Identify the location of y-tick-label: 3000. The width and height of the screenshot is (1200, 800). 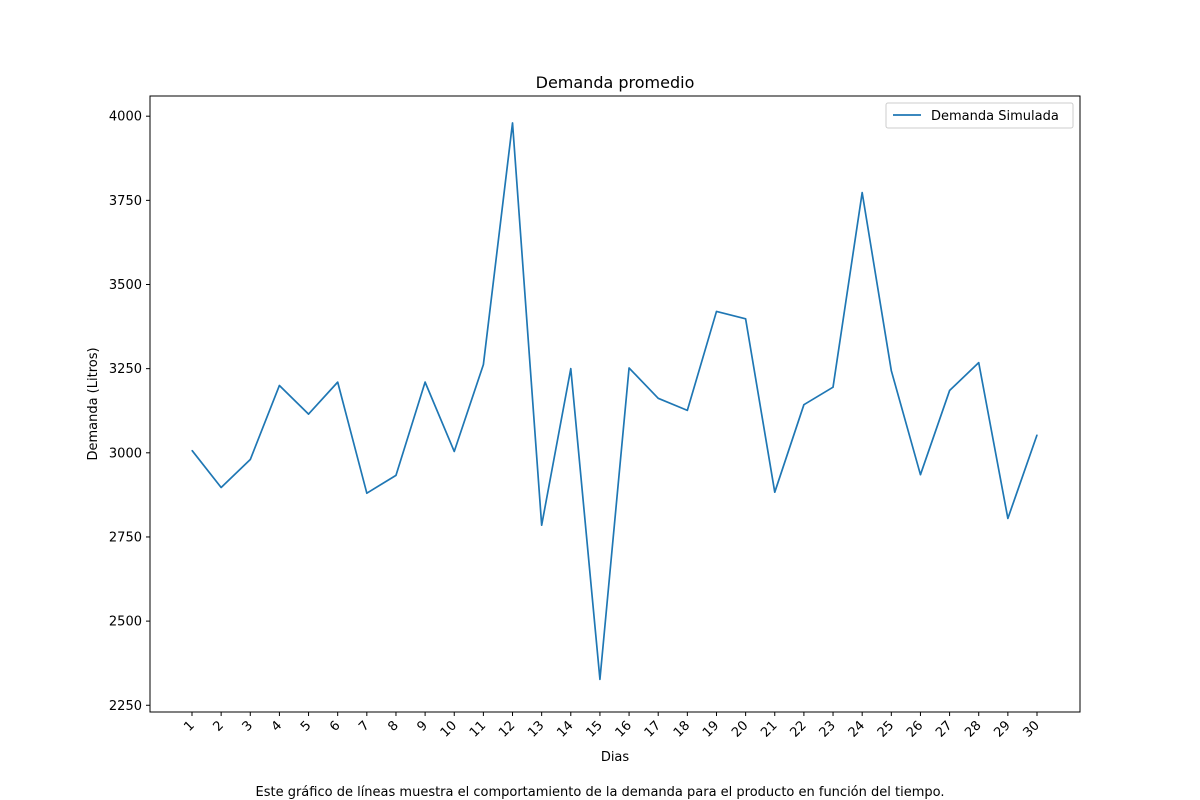
(125, 453).